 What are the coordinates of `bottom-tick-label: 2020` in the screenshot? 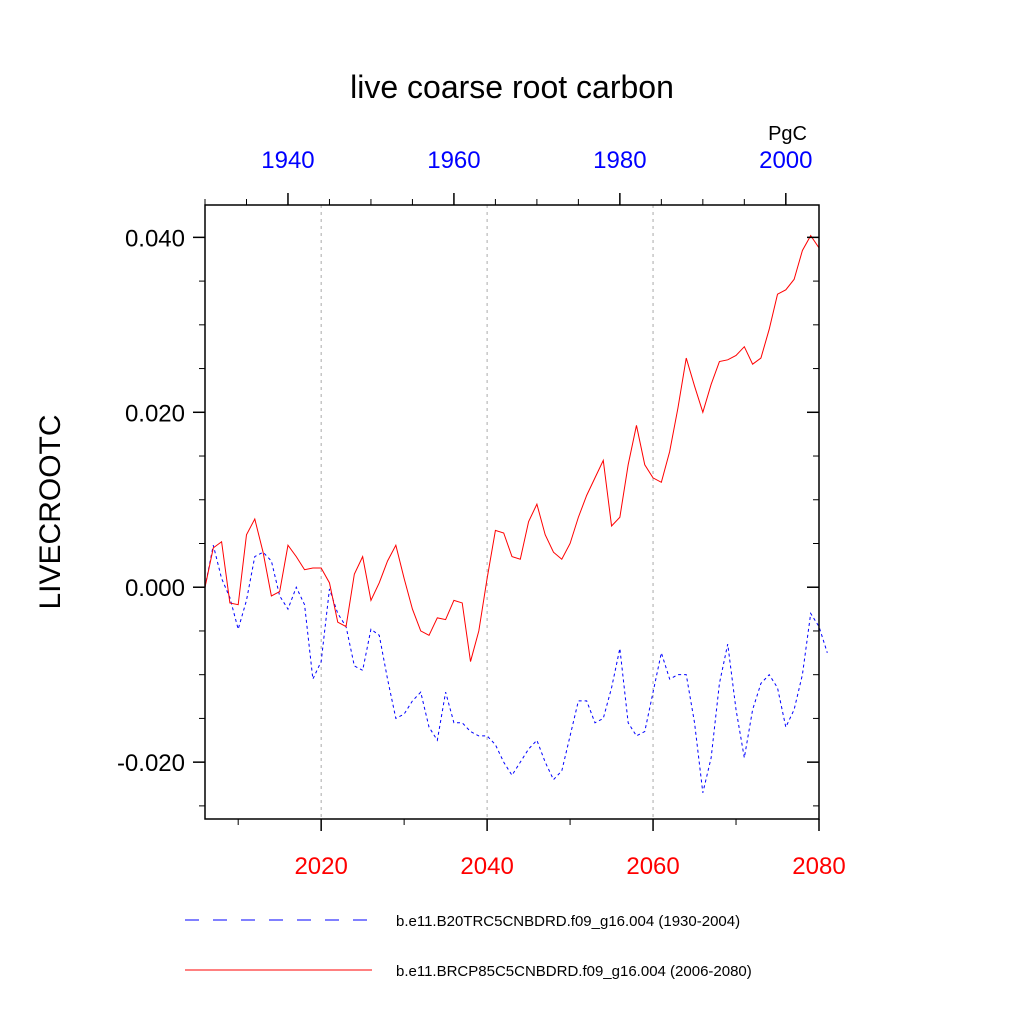 It's located at (320, 866).